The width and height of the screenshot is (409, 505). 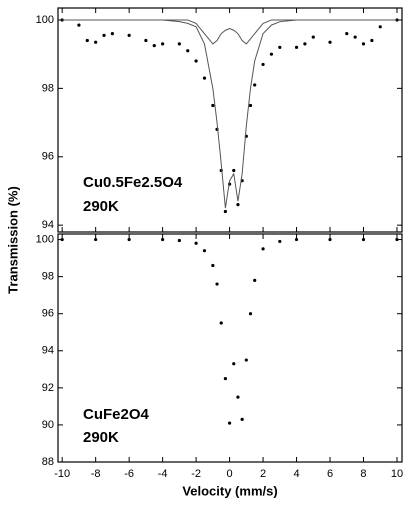 I want to click on x-tick-label: -4, so click(x=163, y=474).